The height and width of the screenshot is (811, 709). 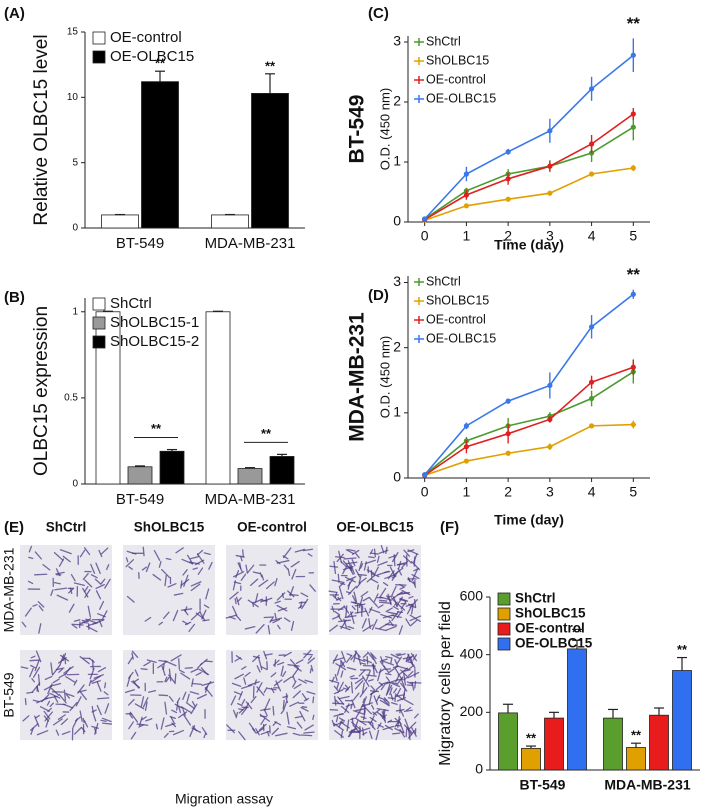 I want to click on x-tick-label: 5, so click(x=633, y=492).